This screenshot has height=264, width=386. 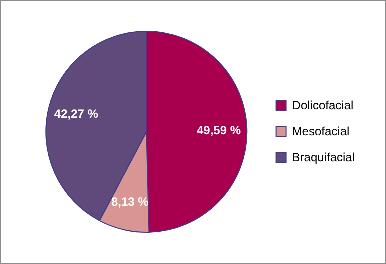 What do you see at coordinates (76, 113) in the screenshot?
I see `data-label: 42,27 %` at bounding box center [76, 113].